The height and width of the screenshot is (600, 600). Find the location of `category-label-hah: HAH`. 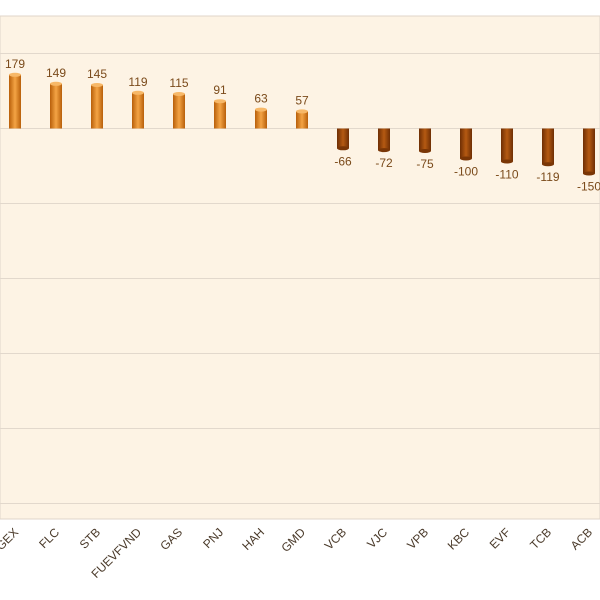

category-label-hah: HAH is located at coordinates (253, 539).